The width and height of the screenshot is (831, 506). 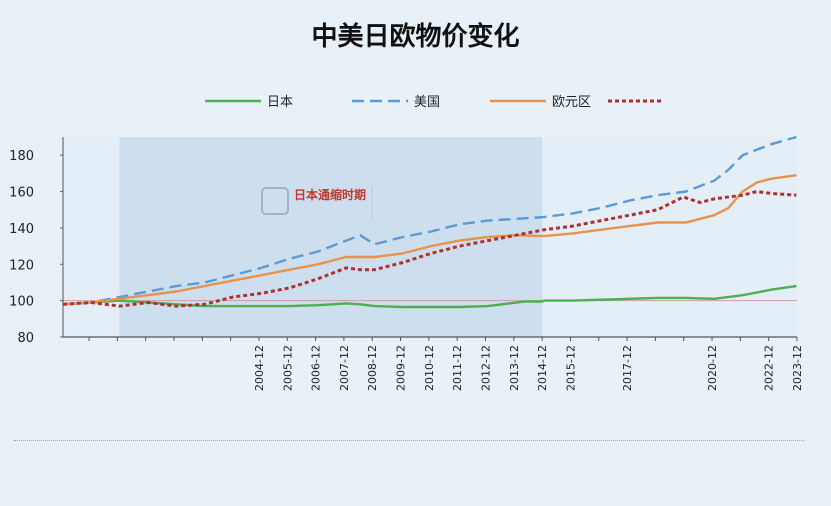 I want to click on y-tick-label: 80, so click(x=25, y=338).